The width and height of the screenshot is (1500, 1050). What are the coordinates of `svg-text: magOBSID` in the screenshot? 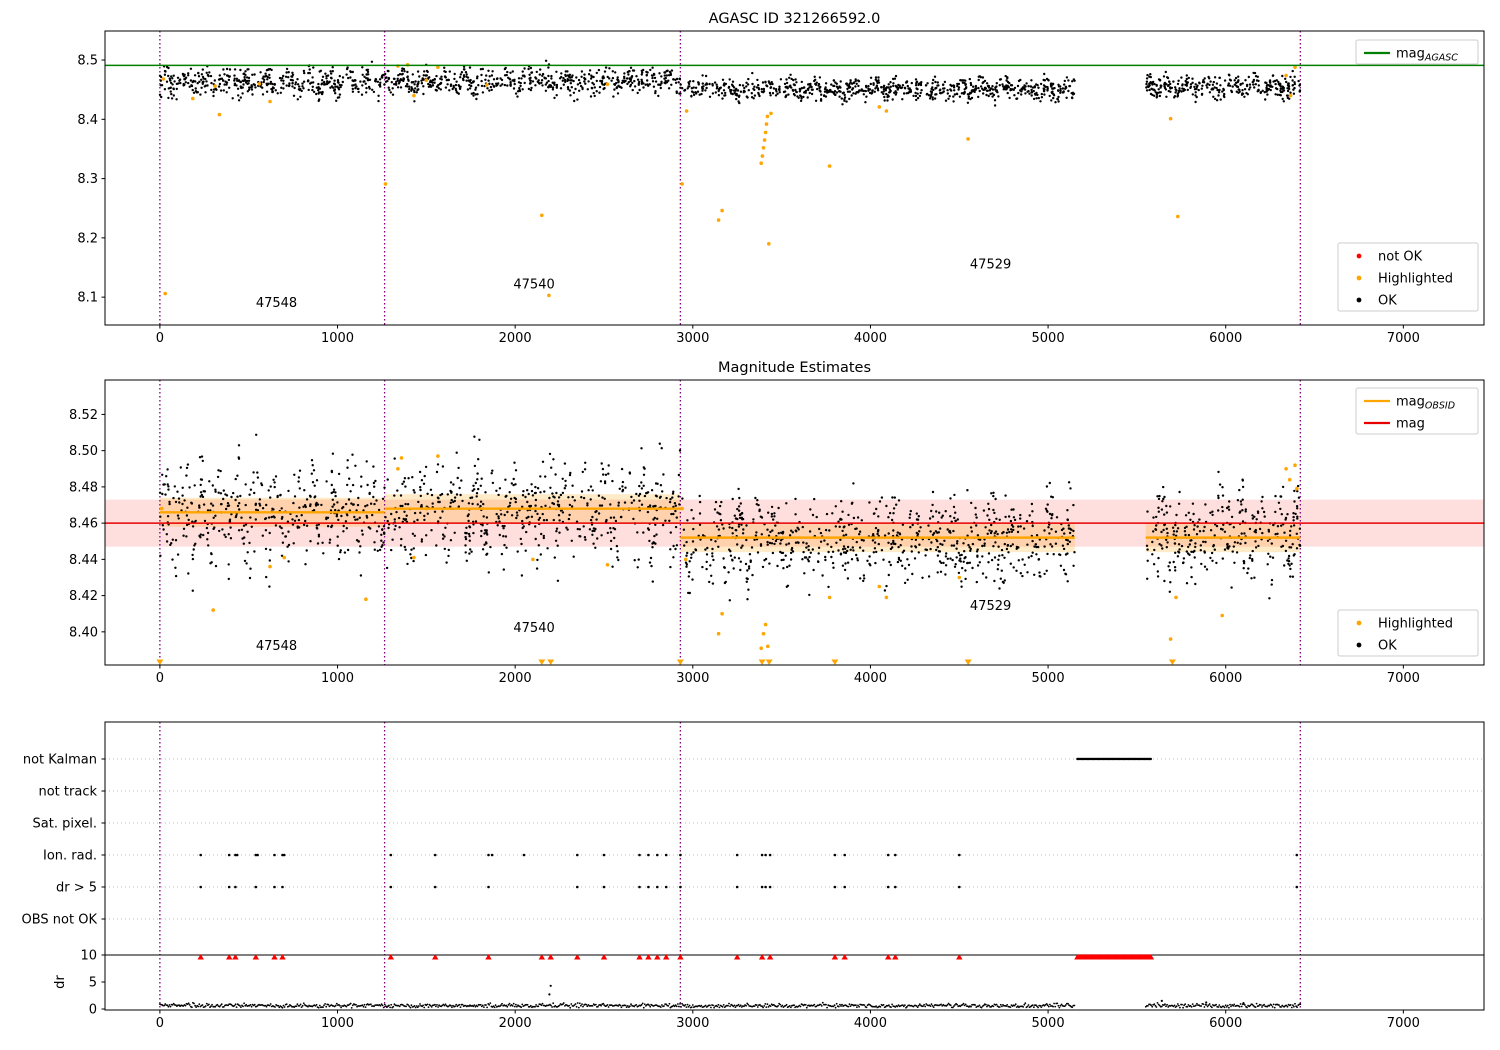 It's located at (1425, 403).